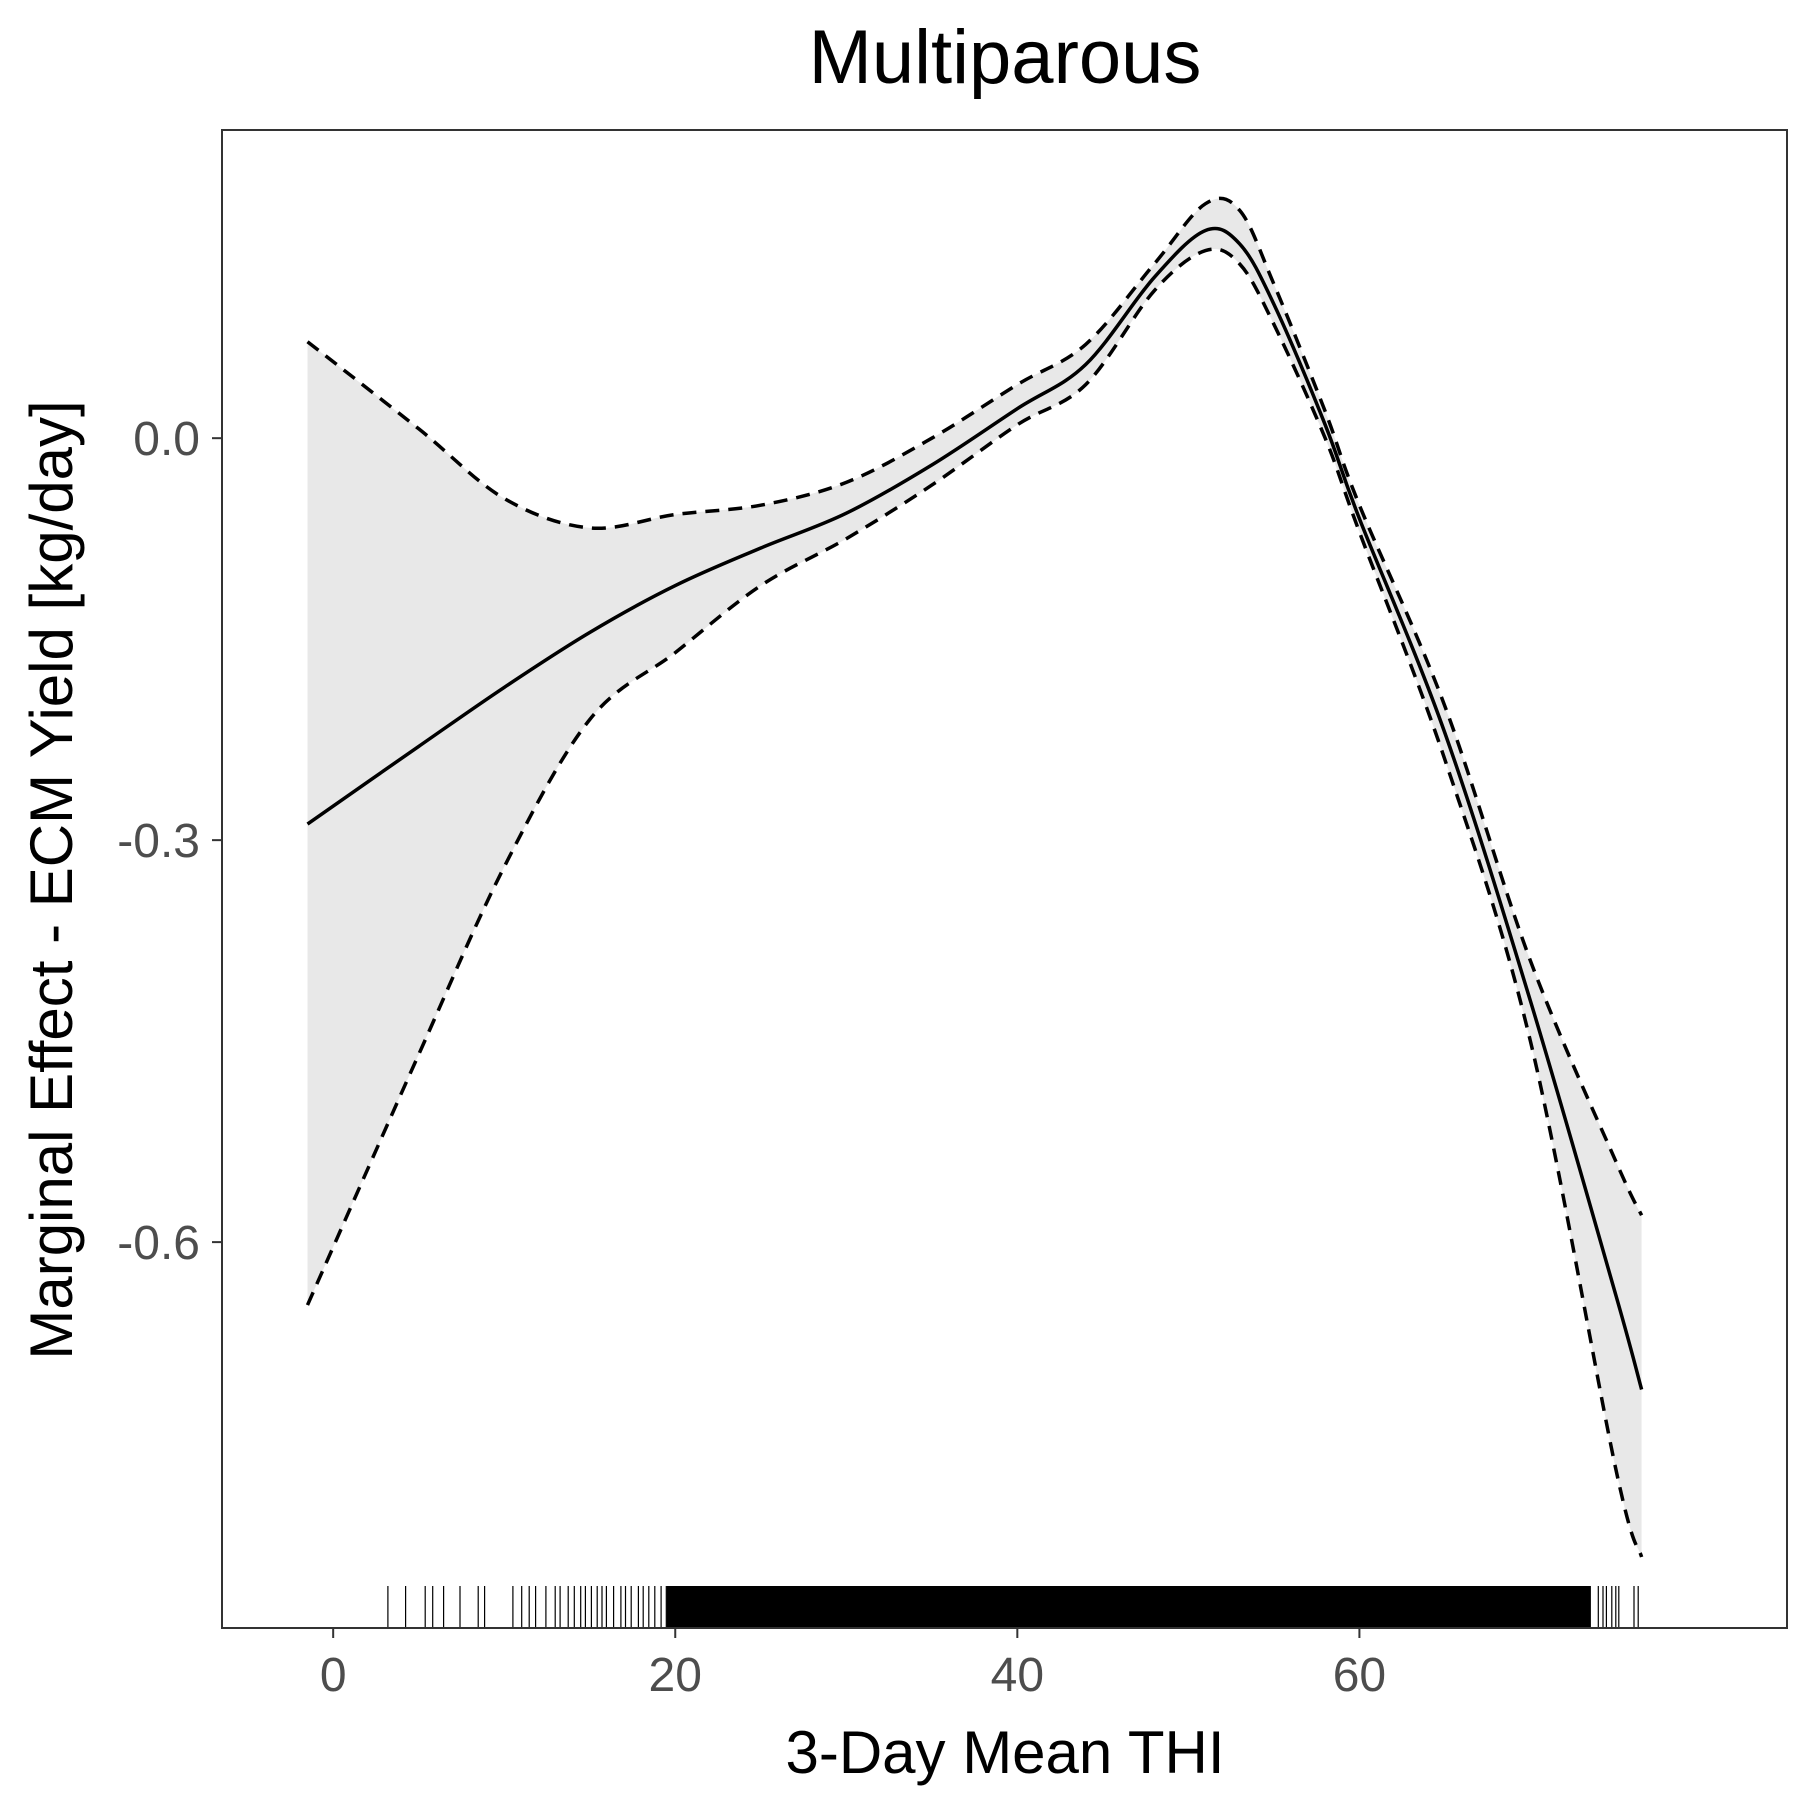 This screenshot has height=1800, width=1800. I want to click on x-axis-title: 3-Day Mean THI, so click(1004, 1752).